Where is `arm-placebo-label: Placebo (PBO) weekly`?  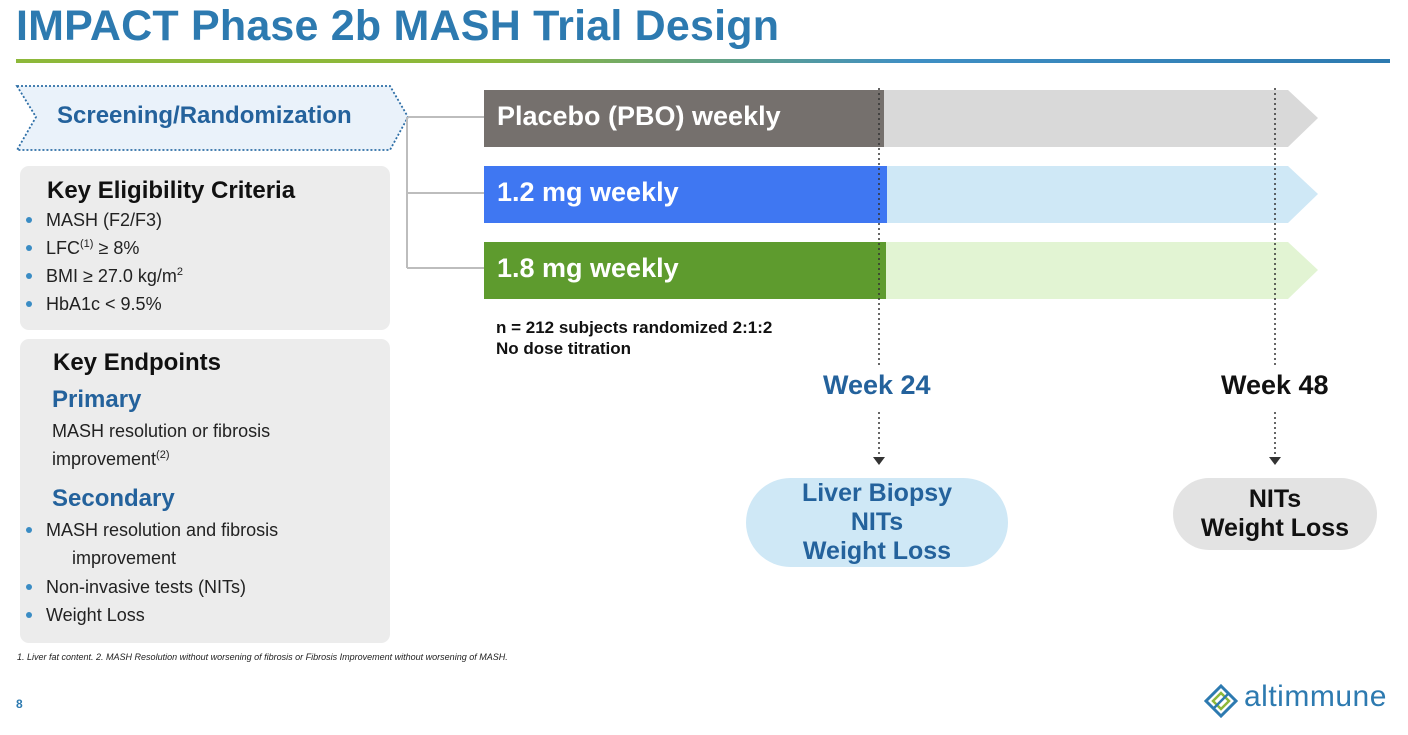
arm-placebo-label: Placebo (PBO) weekly is located at coordinates (639, 116).